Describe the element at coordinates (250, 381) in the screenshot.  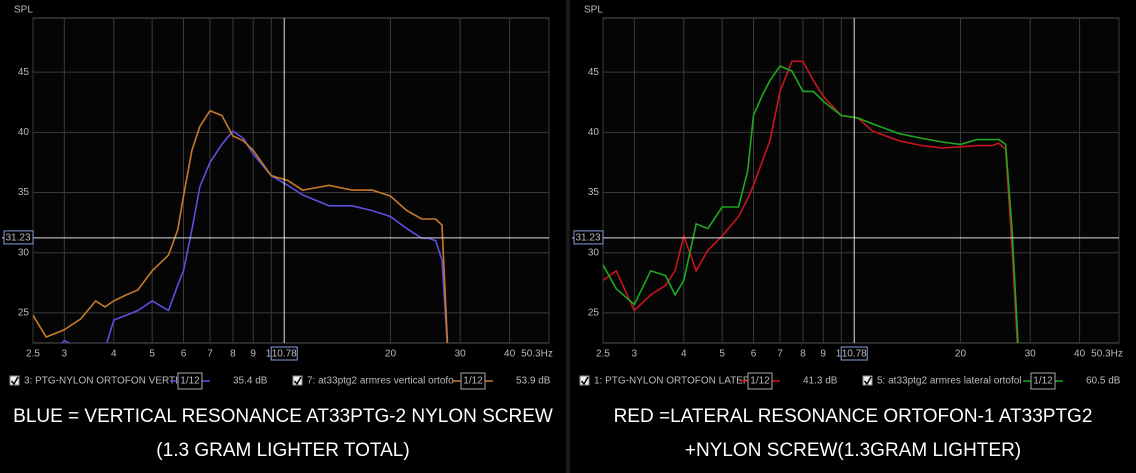
I see `legend-level: 35.4 dB` at that location.